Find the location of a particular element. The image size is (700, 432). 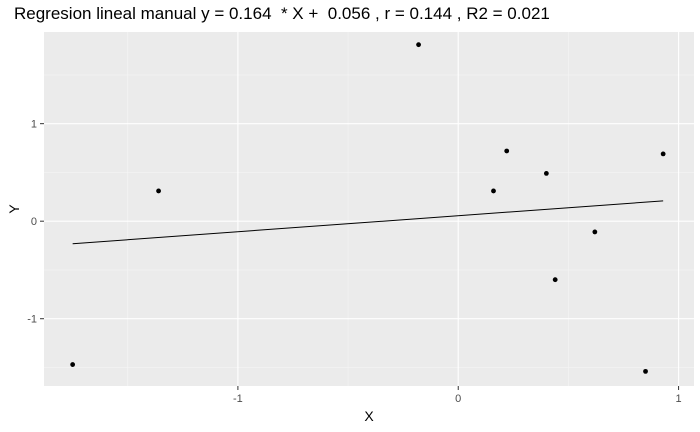

x-tick-label: -1 is located at coordinates (238, 399).